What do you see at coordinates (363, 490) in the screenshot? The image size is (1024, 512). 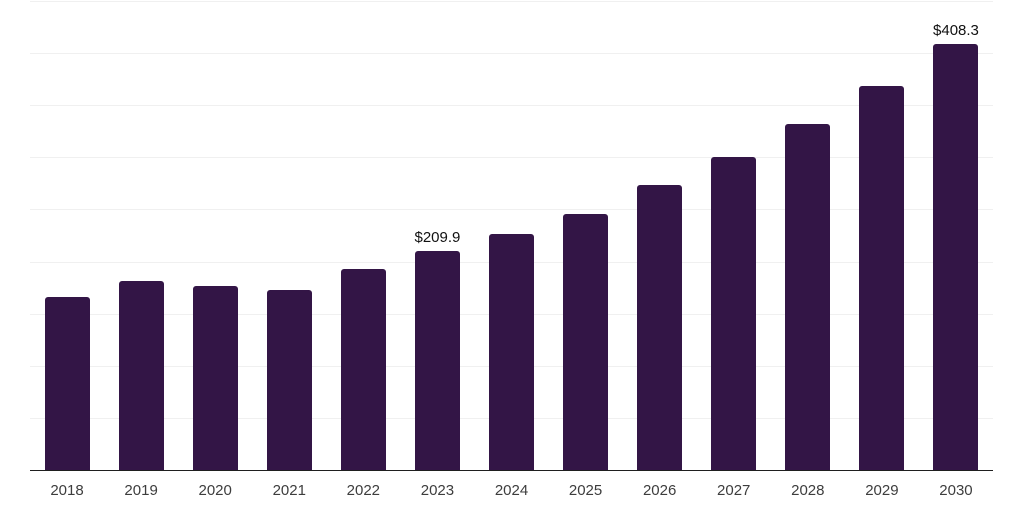 I see `x-tick-label-2022: 2022` at bounding box center [363, 490].